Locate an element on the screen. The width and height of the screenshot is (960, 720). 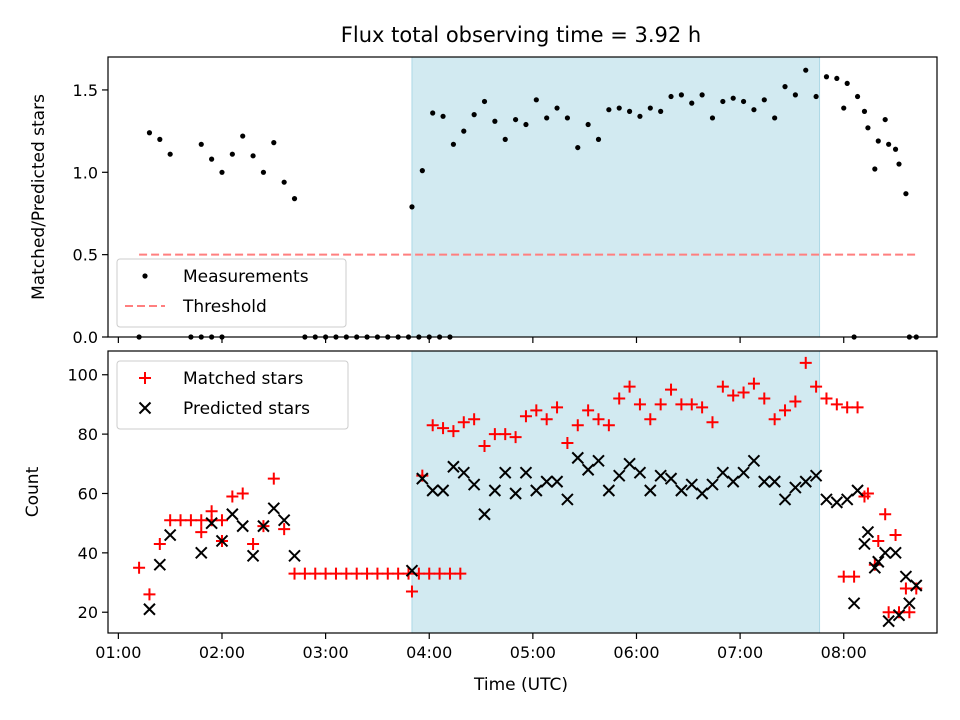
y-tick-label: 40 is located at coordinates (88, 553).